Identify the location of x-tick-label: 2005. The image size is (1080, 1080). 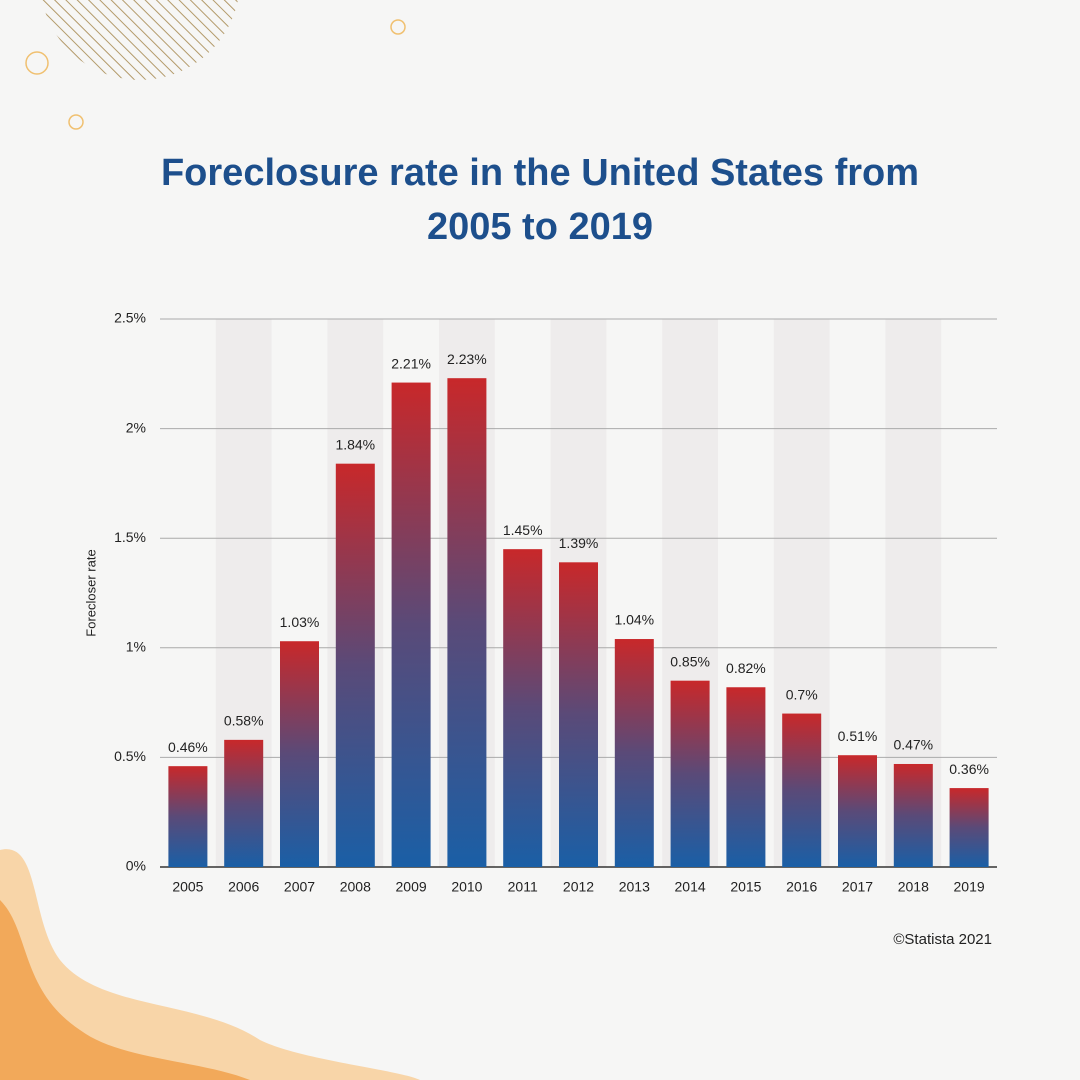
(187, 887).